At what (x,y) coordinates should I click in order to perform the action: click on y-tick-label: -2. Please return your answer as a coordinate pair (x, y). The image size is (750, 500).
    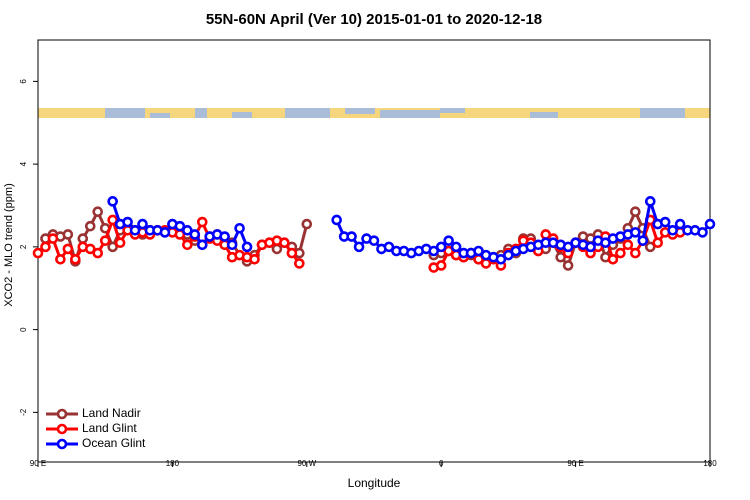
    Looking at the image, I should click on (23, 412).